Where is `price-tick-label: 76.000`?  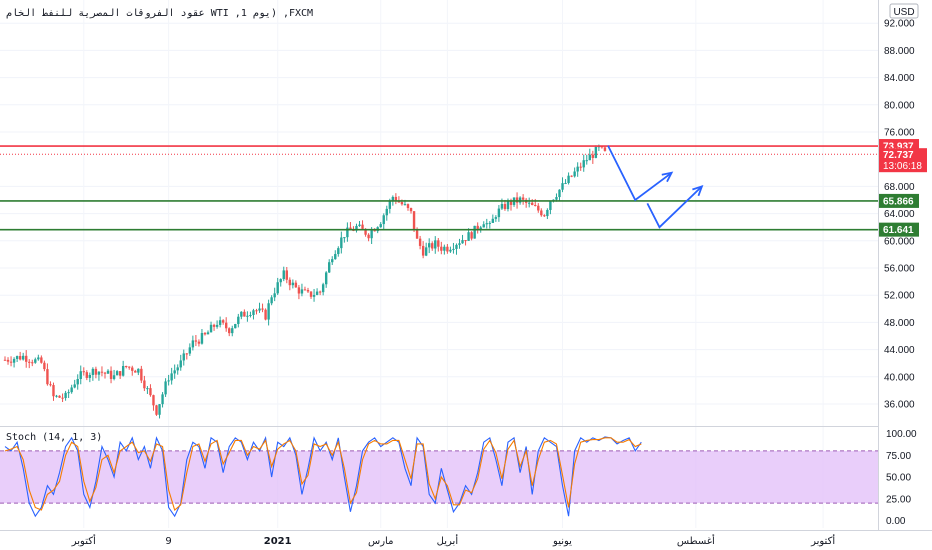
price-tick-label: 76.000 is located at coordinates (899, 133).